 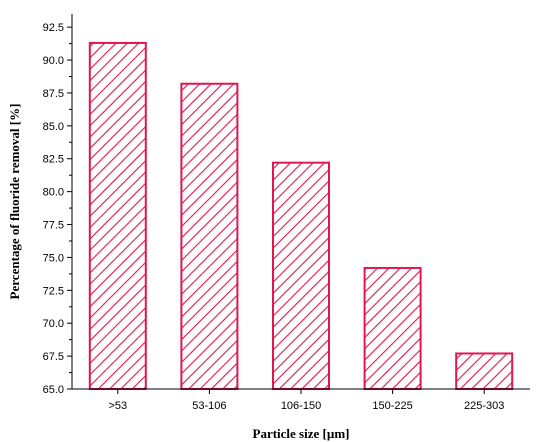 What do you see at coordinates (53, 61) in the screenshot?
I see `y-tick-label: 90.0` at bounding box center [53, 61].